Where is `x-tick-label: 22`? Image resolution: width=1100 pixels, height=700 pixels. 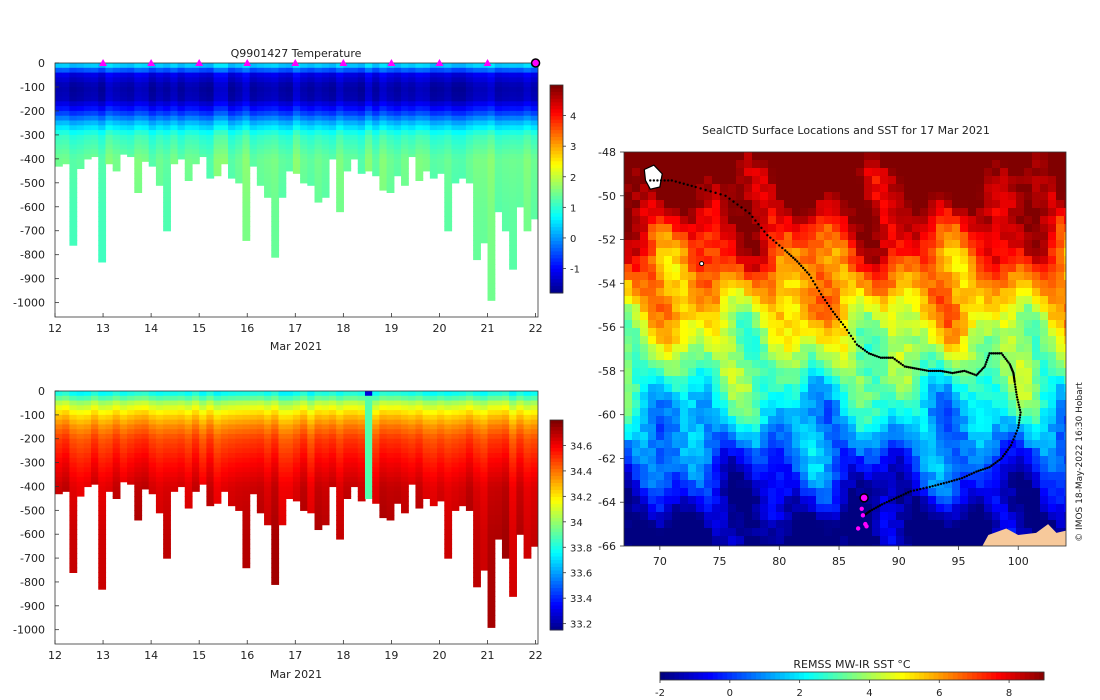 x-tick-label: 22 is located at coordinates (536, 655).